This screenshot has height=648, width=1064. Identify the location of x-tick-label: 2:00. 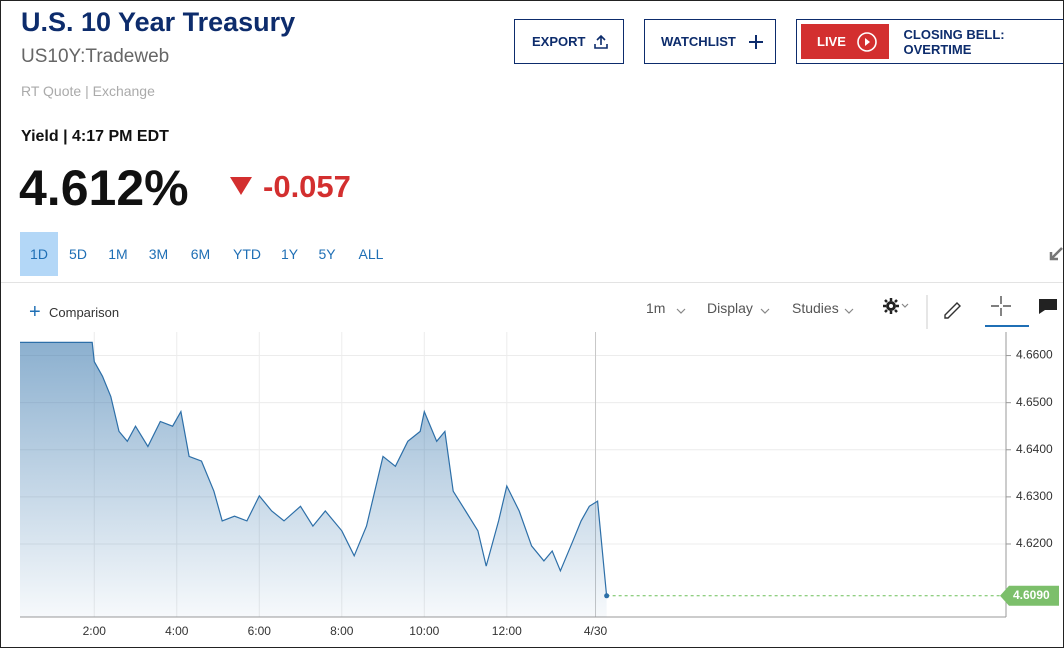
(95, 631).